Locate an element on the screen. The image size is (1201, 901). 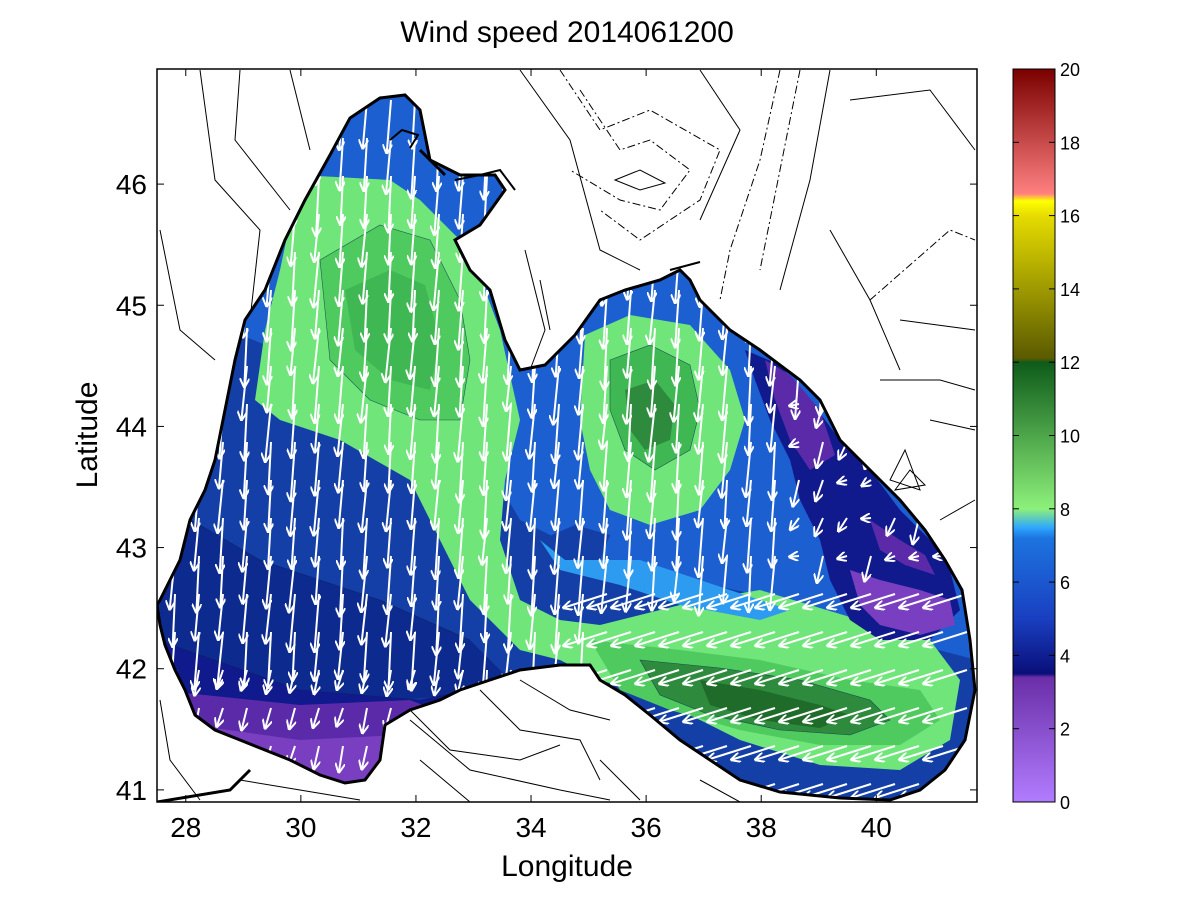
colorbar-tick-label: 14 is located at coordinates (1070, 290).